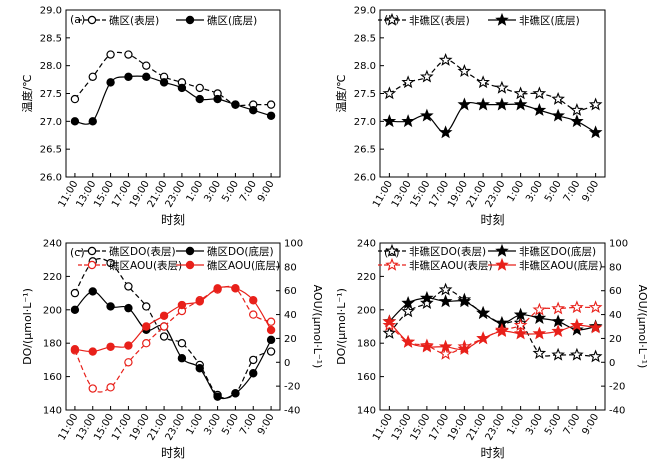  What do you see at coordinates (142, 251) in the screenshot?
I see `legend-label: 礁区DO(表层)` at bounding box center [142, 251].